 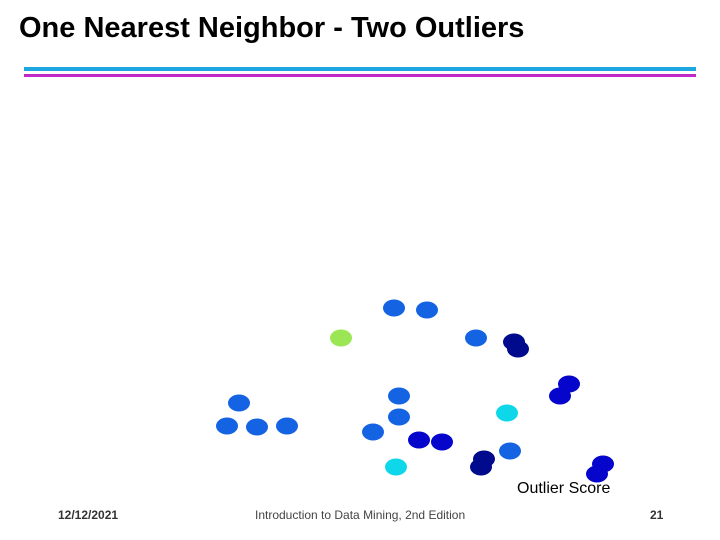 I want to click on title-rule-top, so click(x=360, y=69).